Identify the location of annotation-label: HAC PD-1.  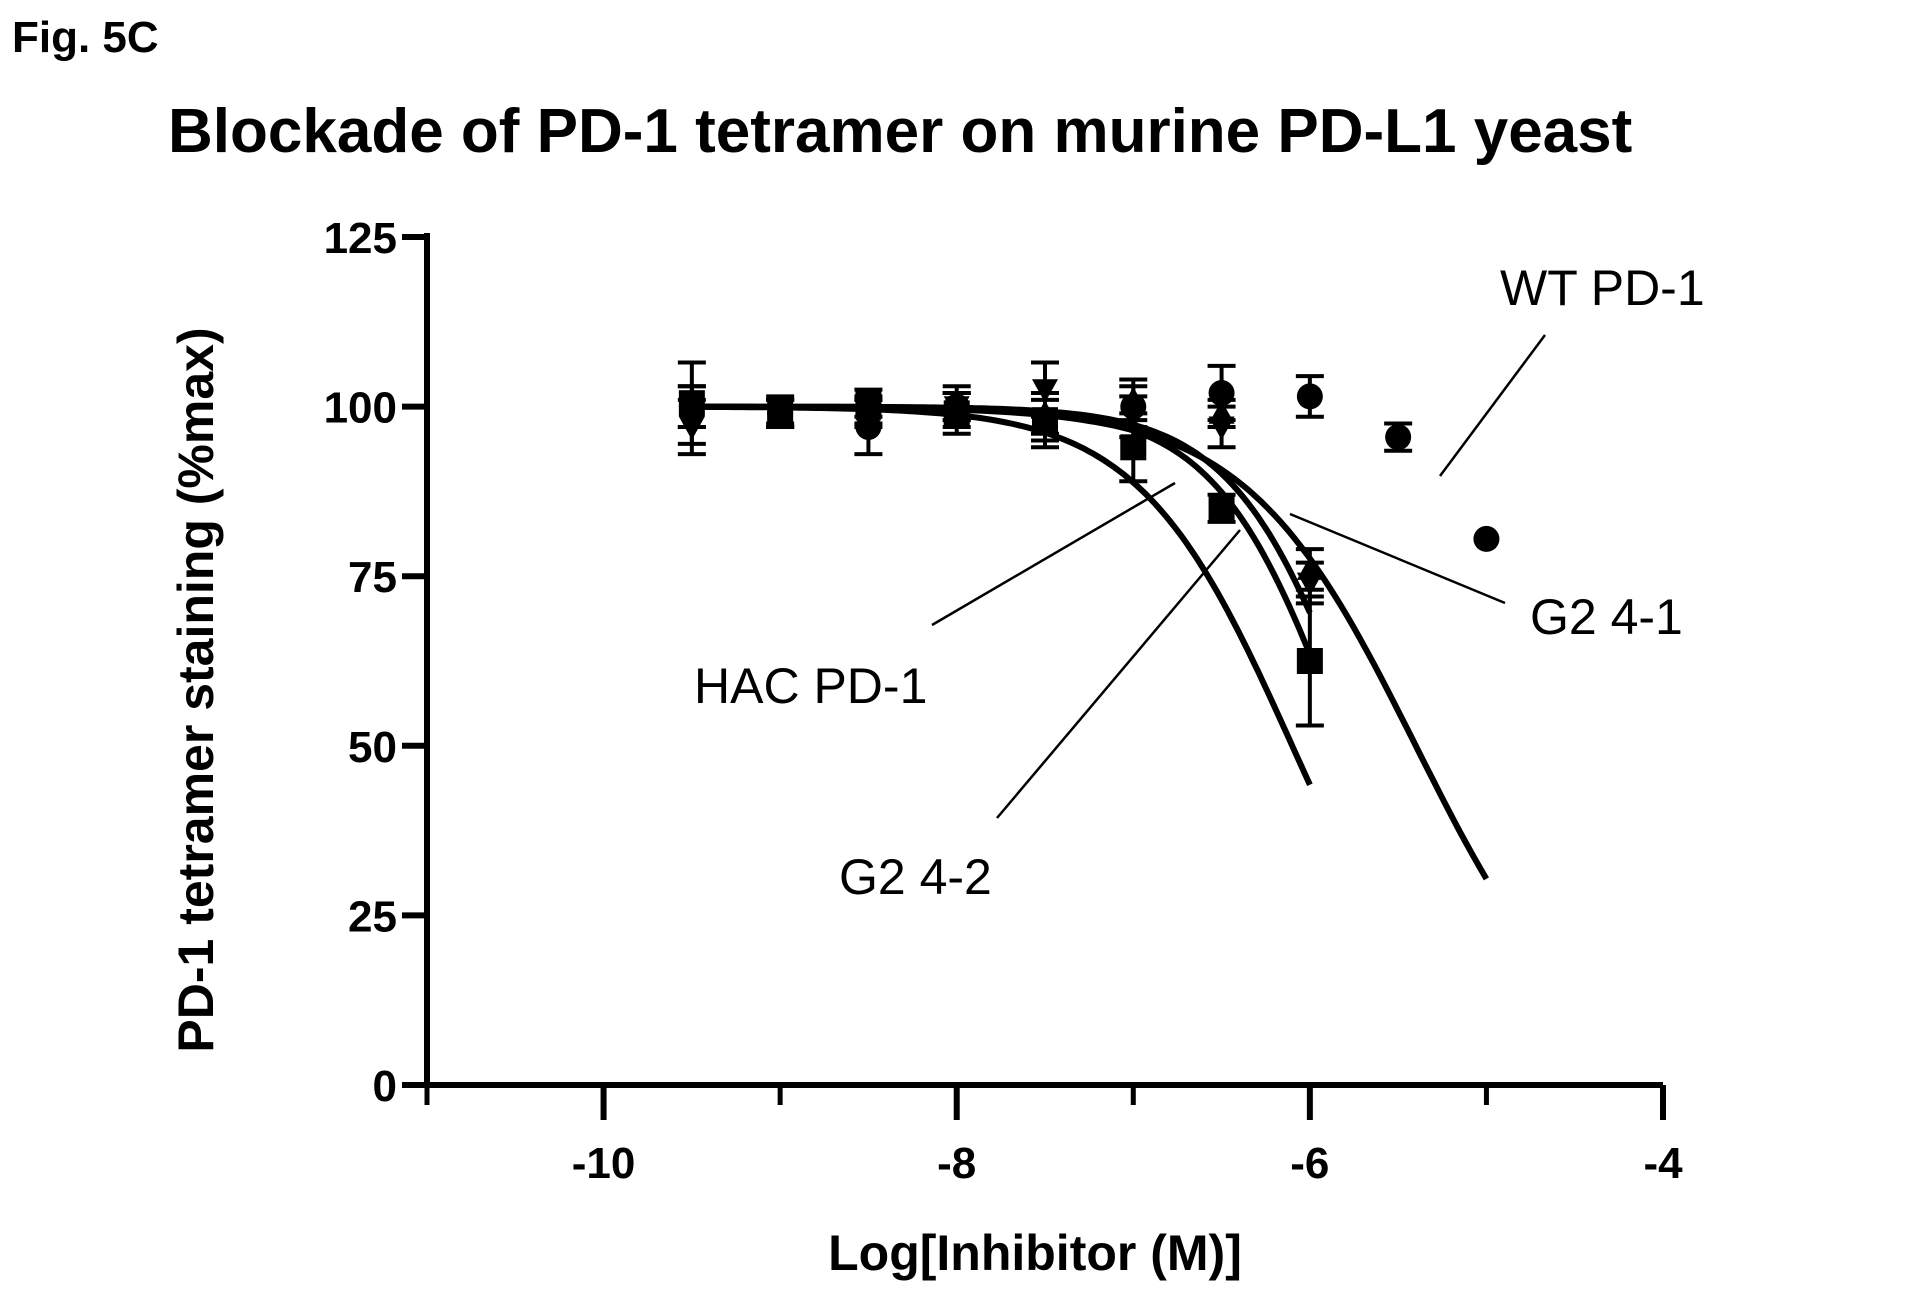
(810, 686).